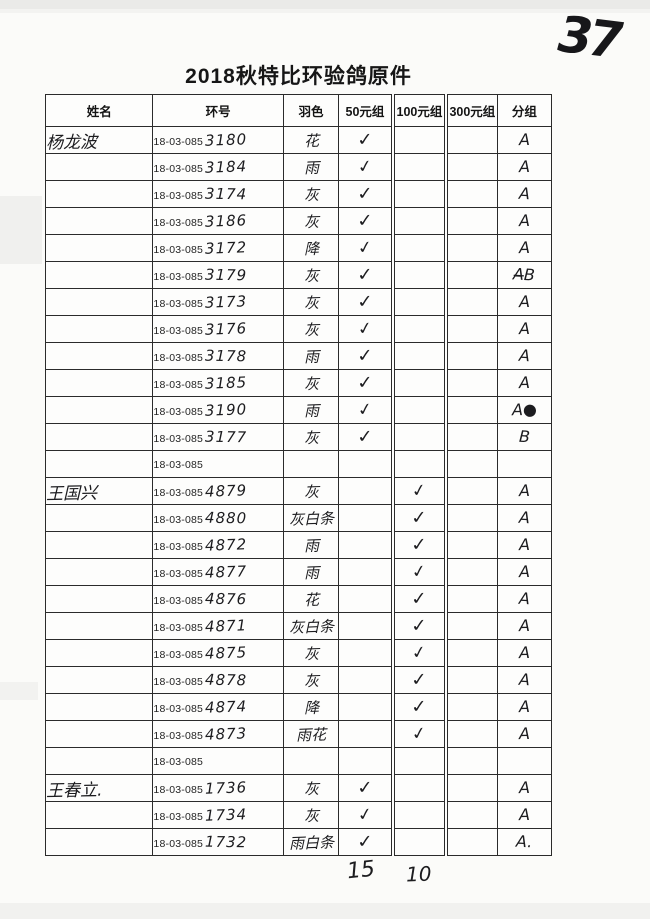 The image size is (650, 919). Describe the element at coordinates (226, 706) in the screenshot. I see `ring-suffix-handwritten: 4874` at that location.